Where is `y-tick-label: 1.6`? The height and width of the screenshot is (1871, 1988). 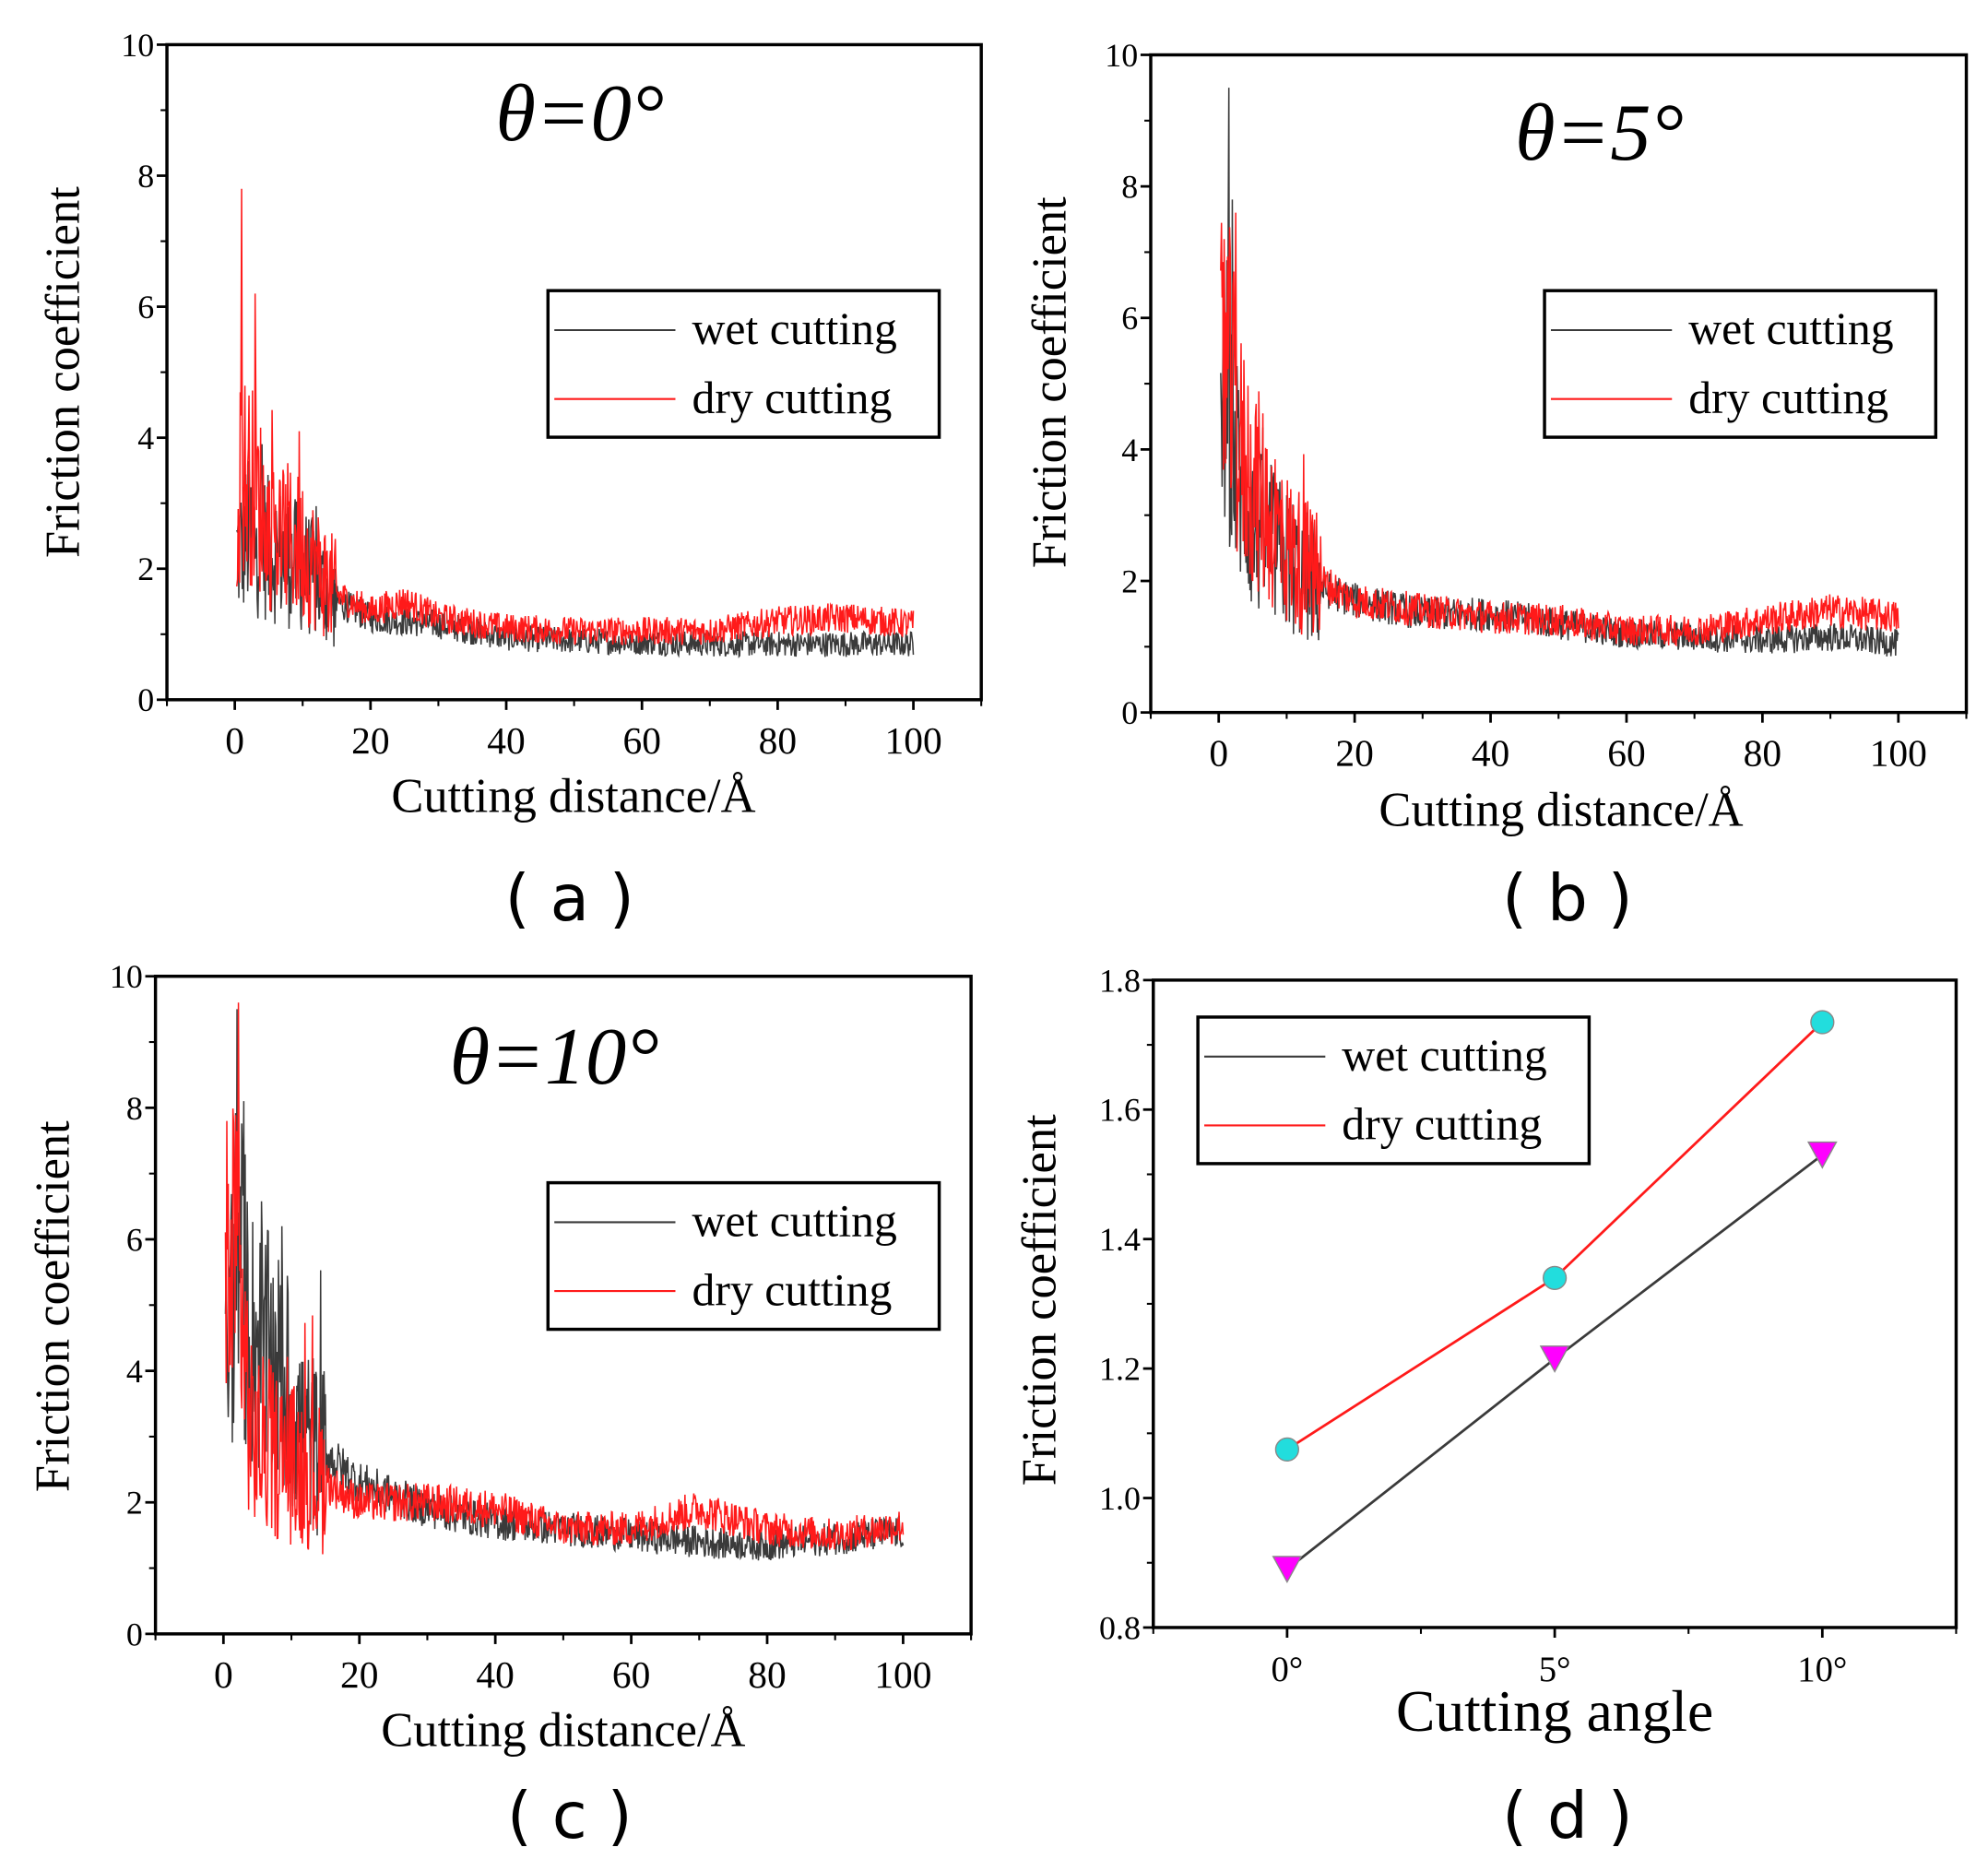 y-tick-label: 1.6 is located at coordinates (1120, 1110).